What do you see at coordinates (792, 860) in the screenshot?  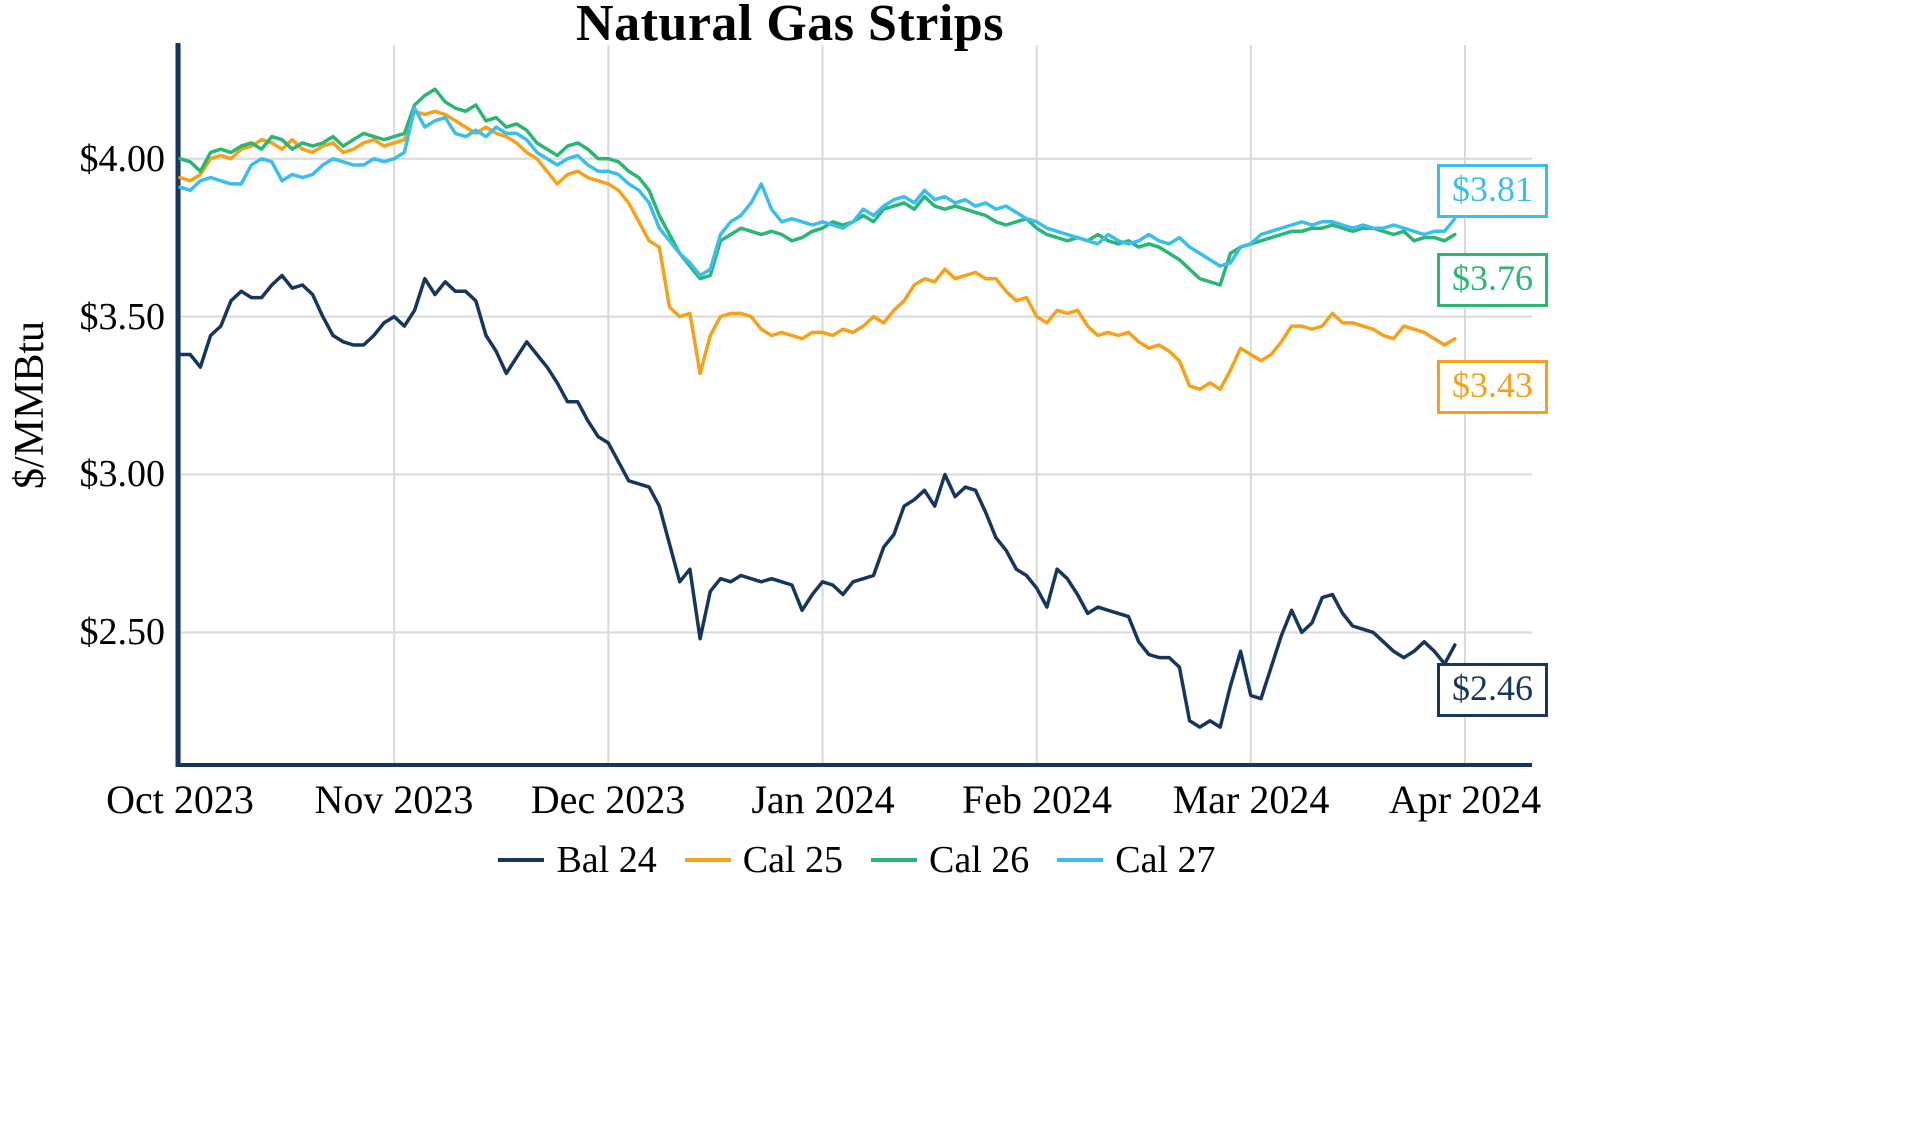 I see `legend-label: Cal 25` at bounding box center [792, 860].